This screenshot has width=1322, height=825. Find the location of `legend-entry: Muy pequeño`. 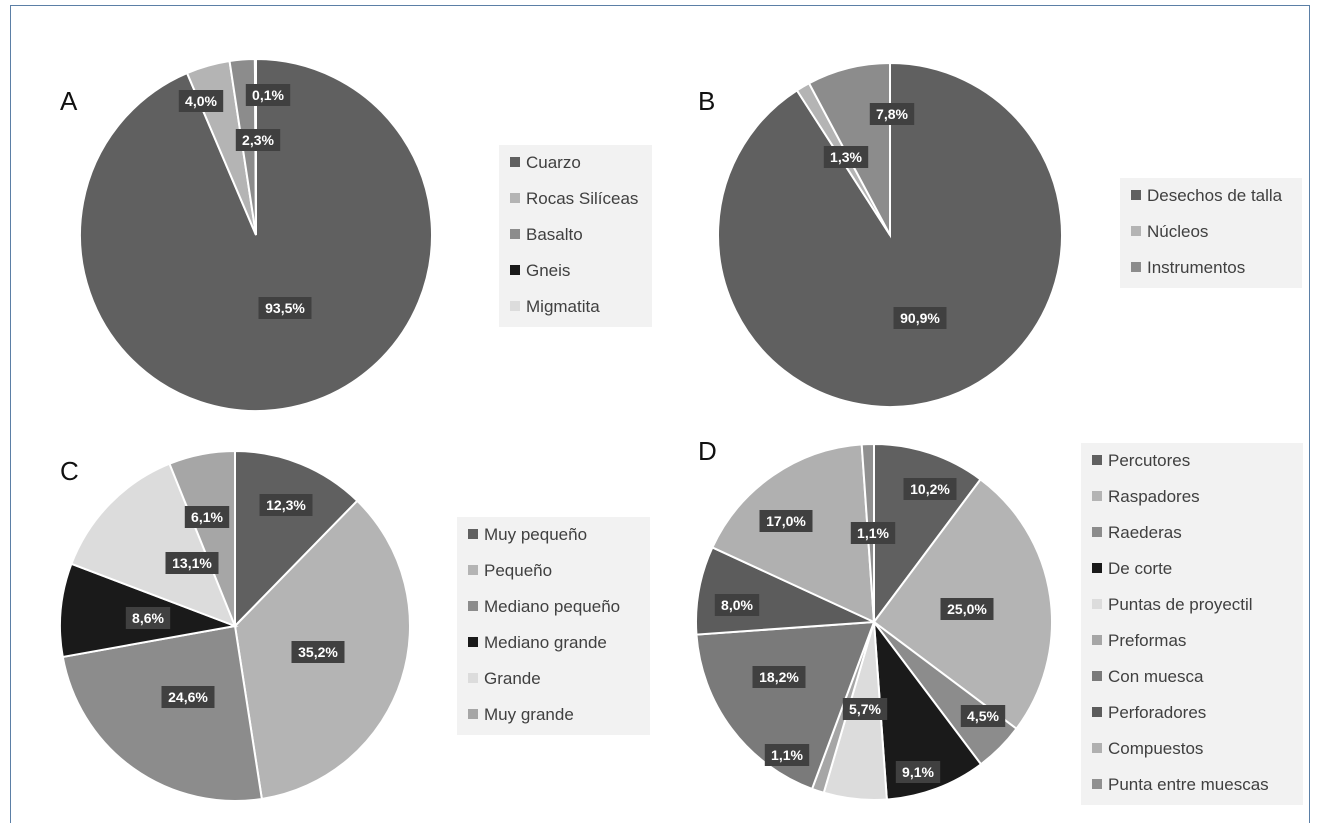

legend-entry: Muy pequeño is located at coordinates (535, 534).